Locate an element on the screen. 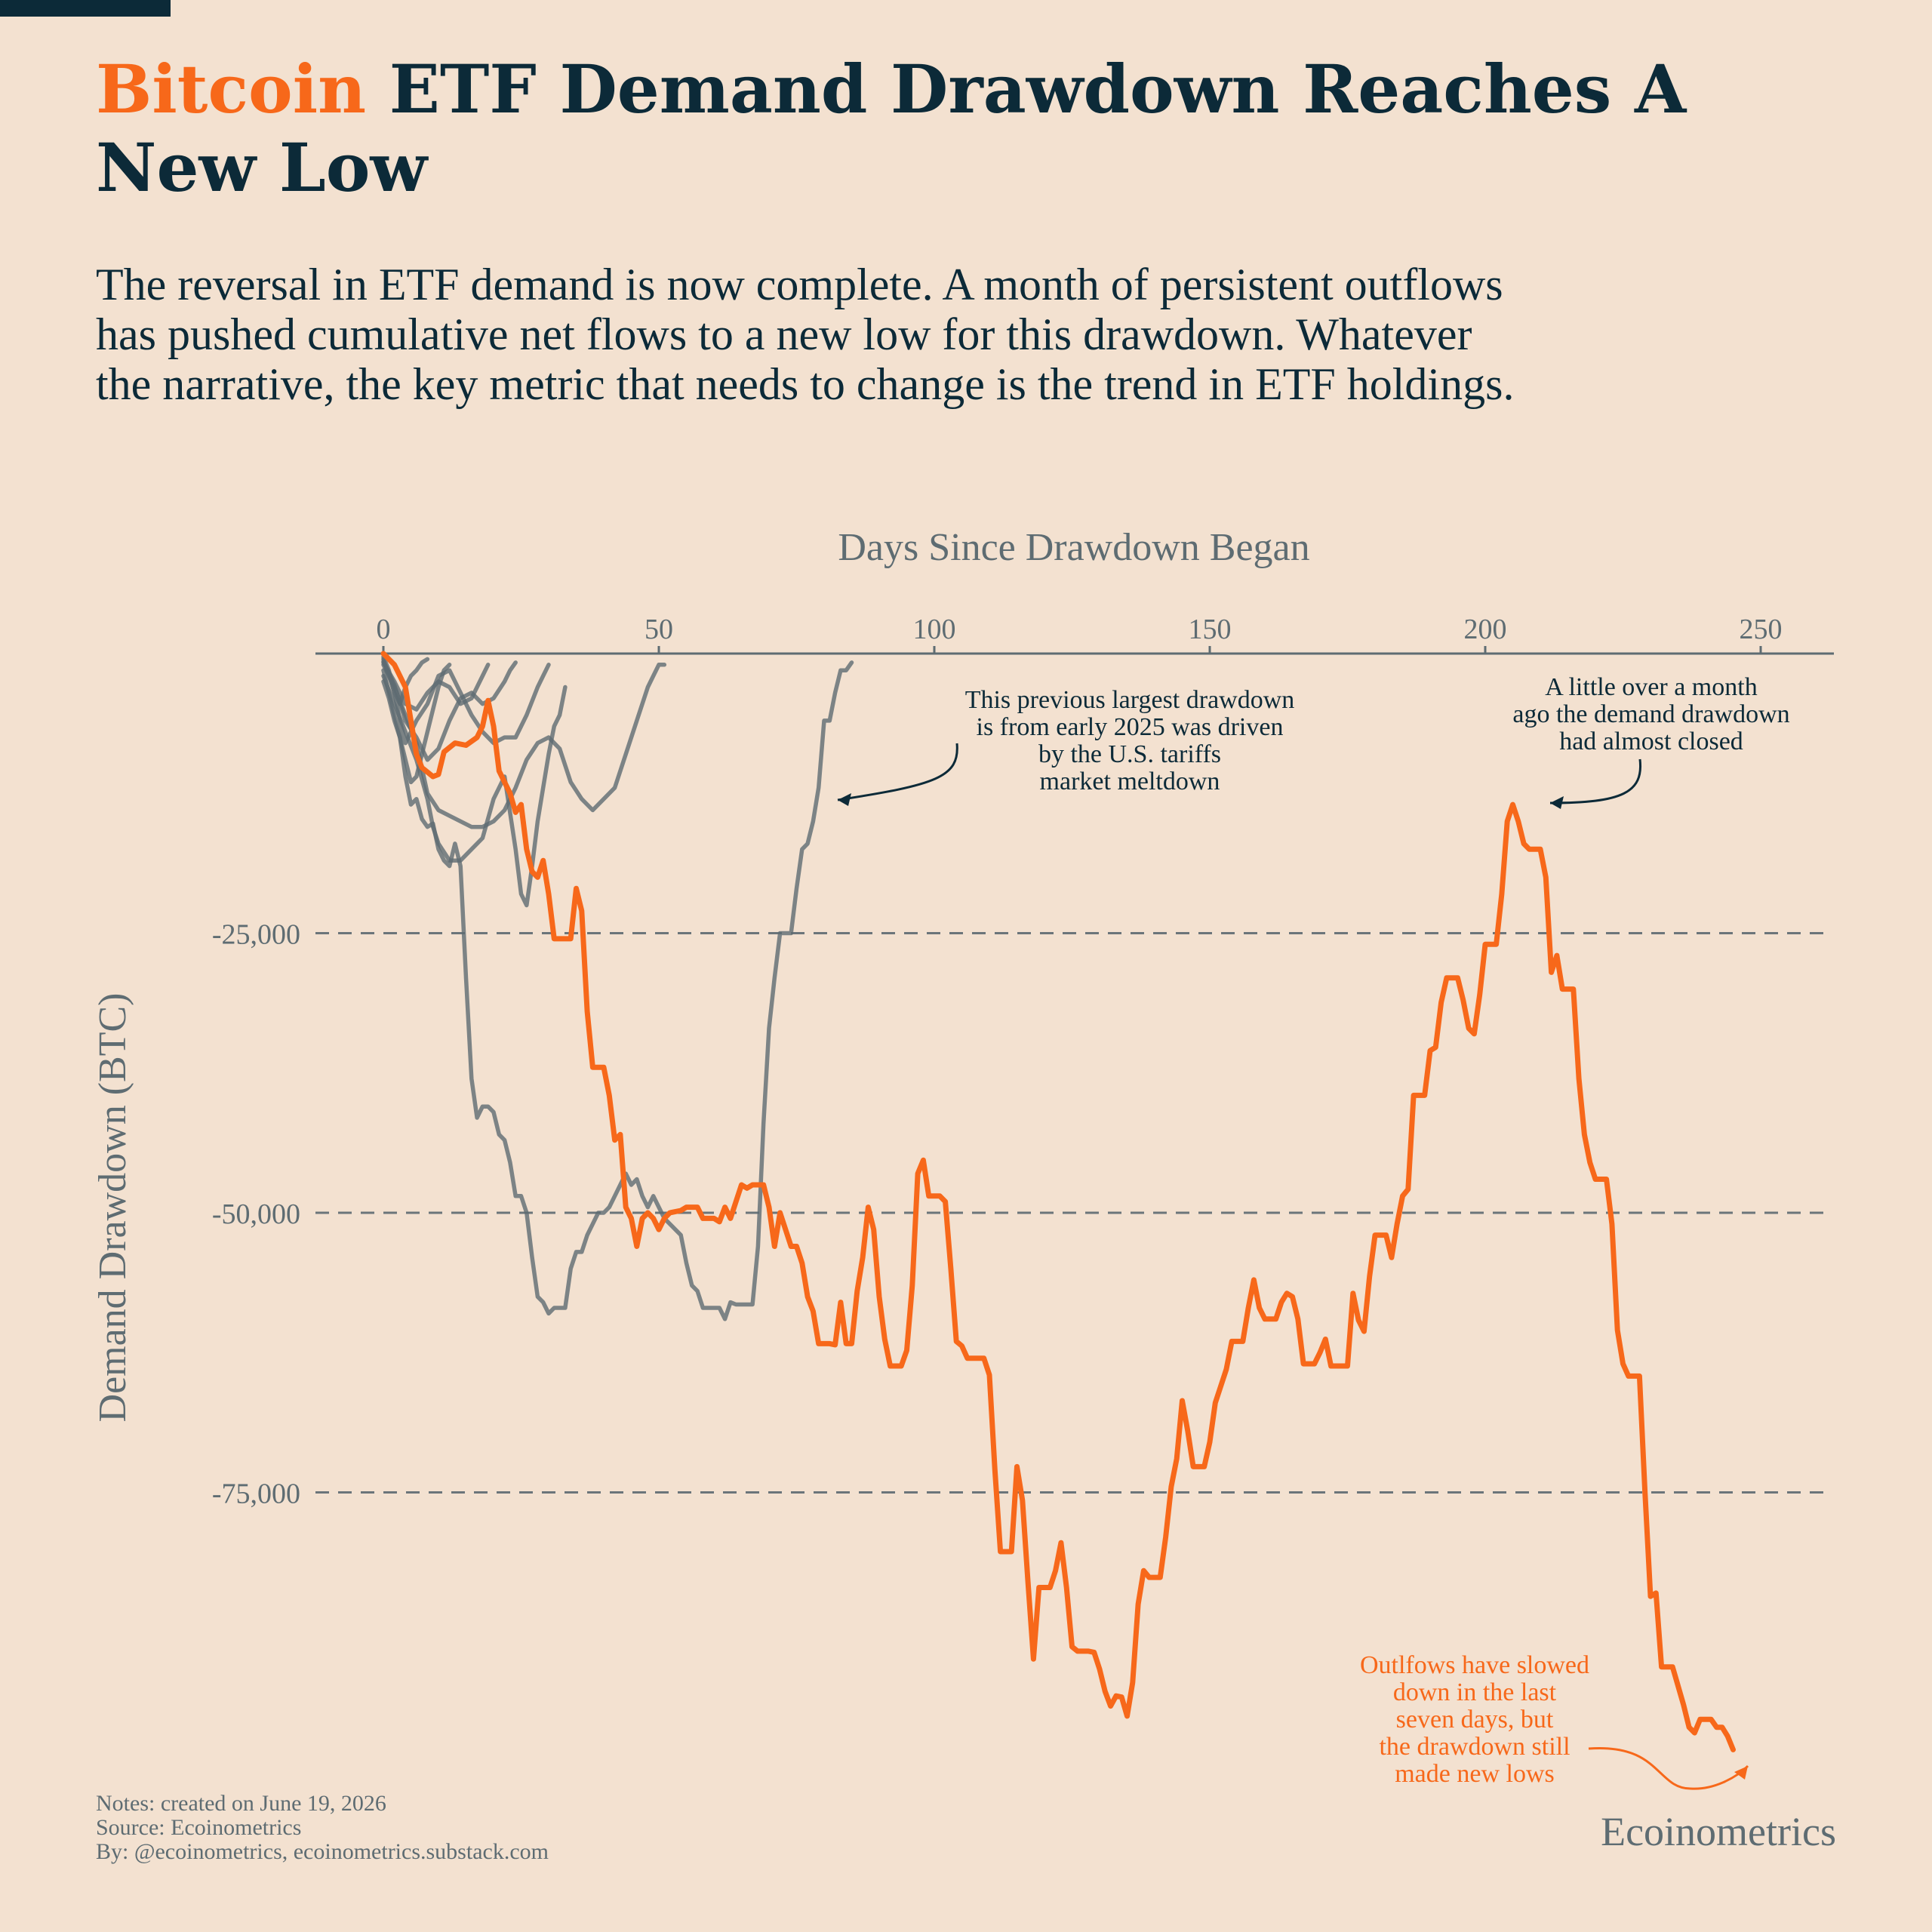  x-axis-label: Days Since Drawdown Began is located at coordinates (1073, 547).